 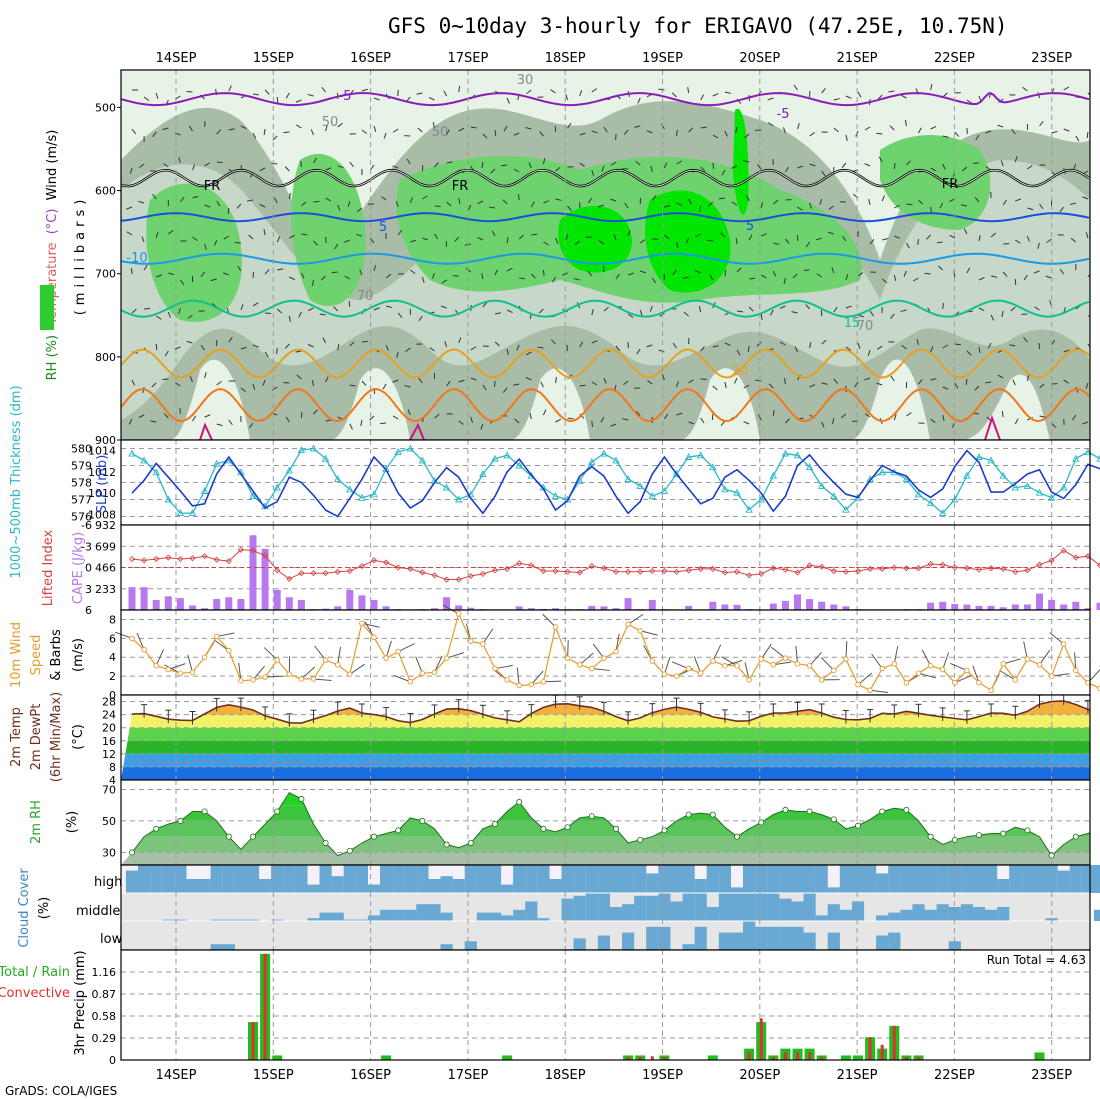 I want to click on contour-label: 30, so click(x=525, y=80).